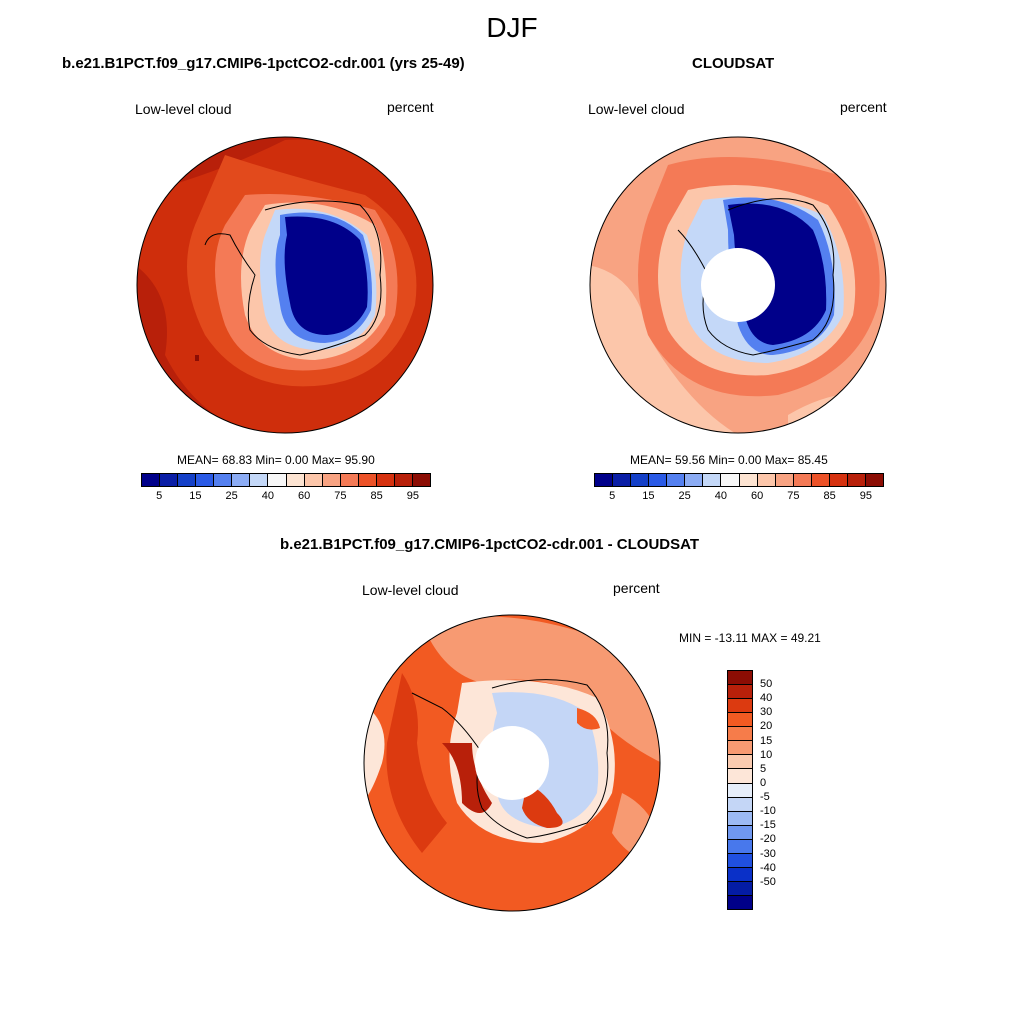  What do you see at coordinates (733, 63) in the screenshot?
I see `obs-panel-title: CLOUDSAT` at bounding box center [733, 63].